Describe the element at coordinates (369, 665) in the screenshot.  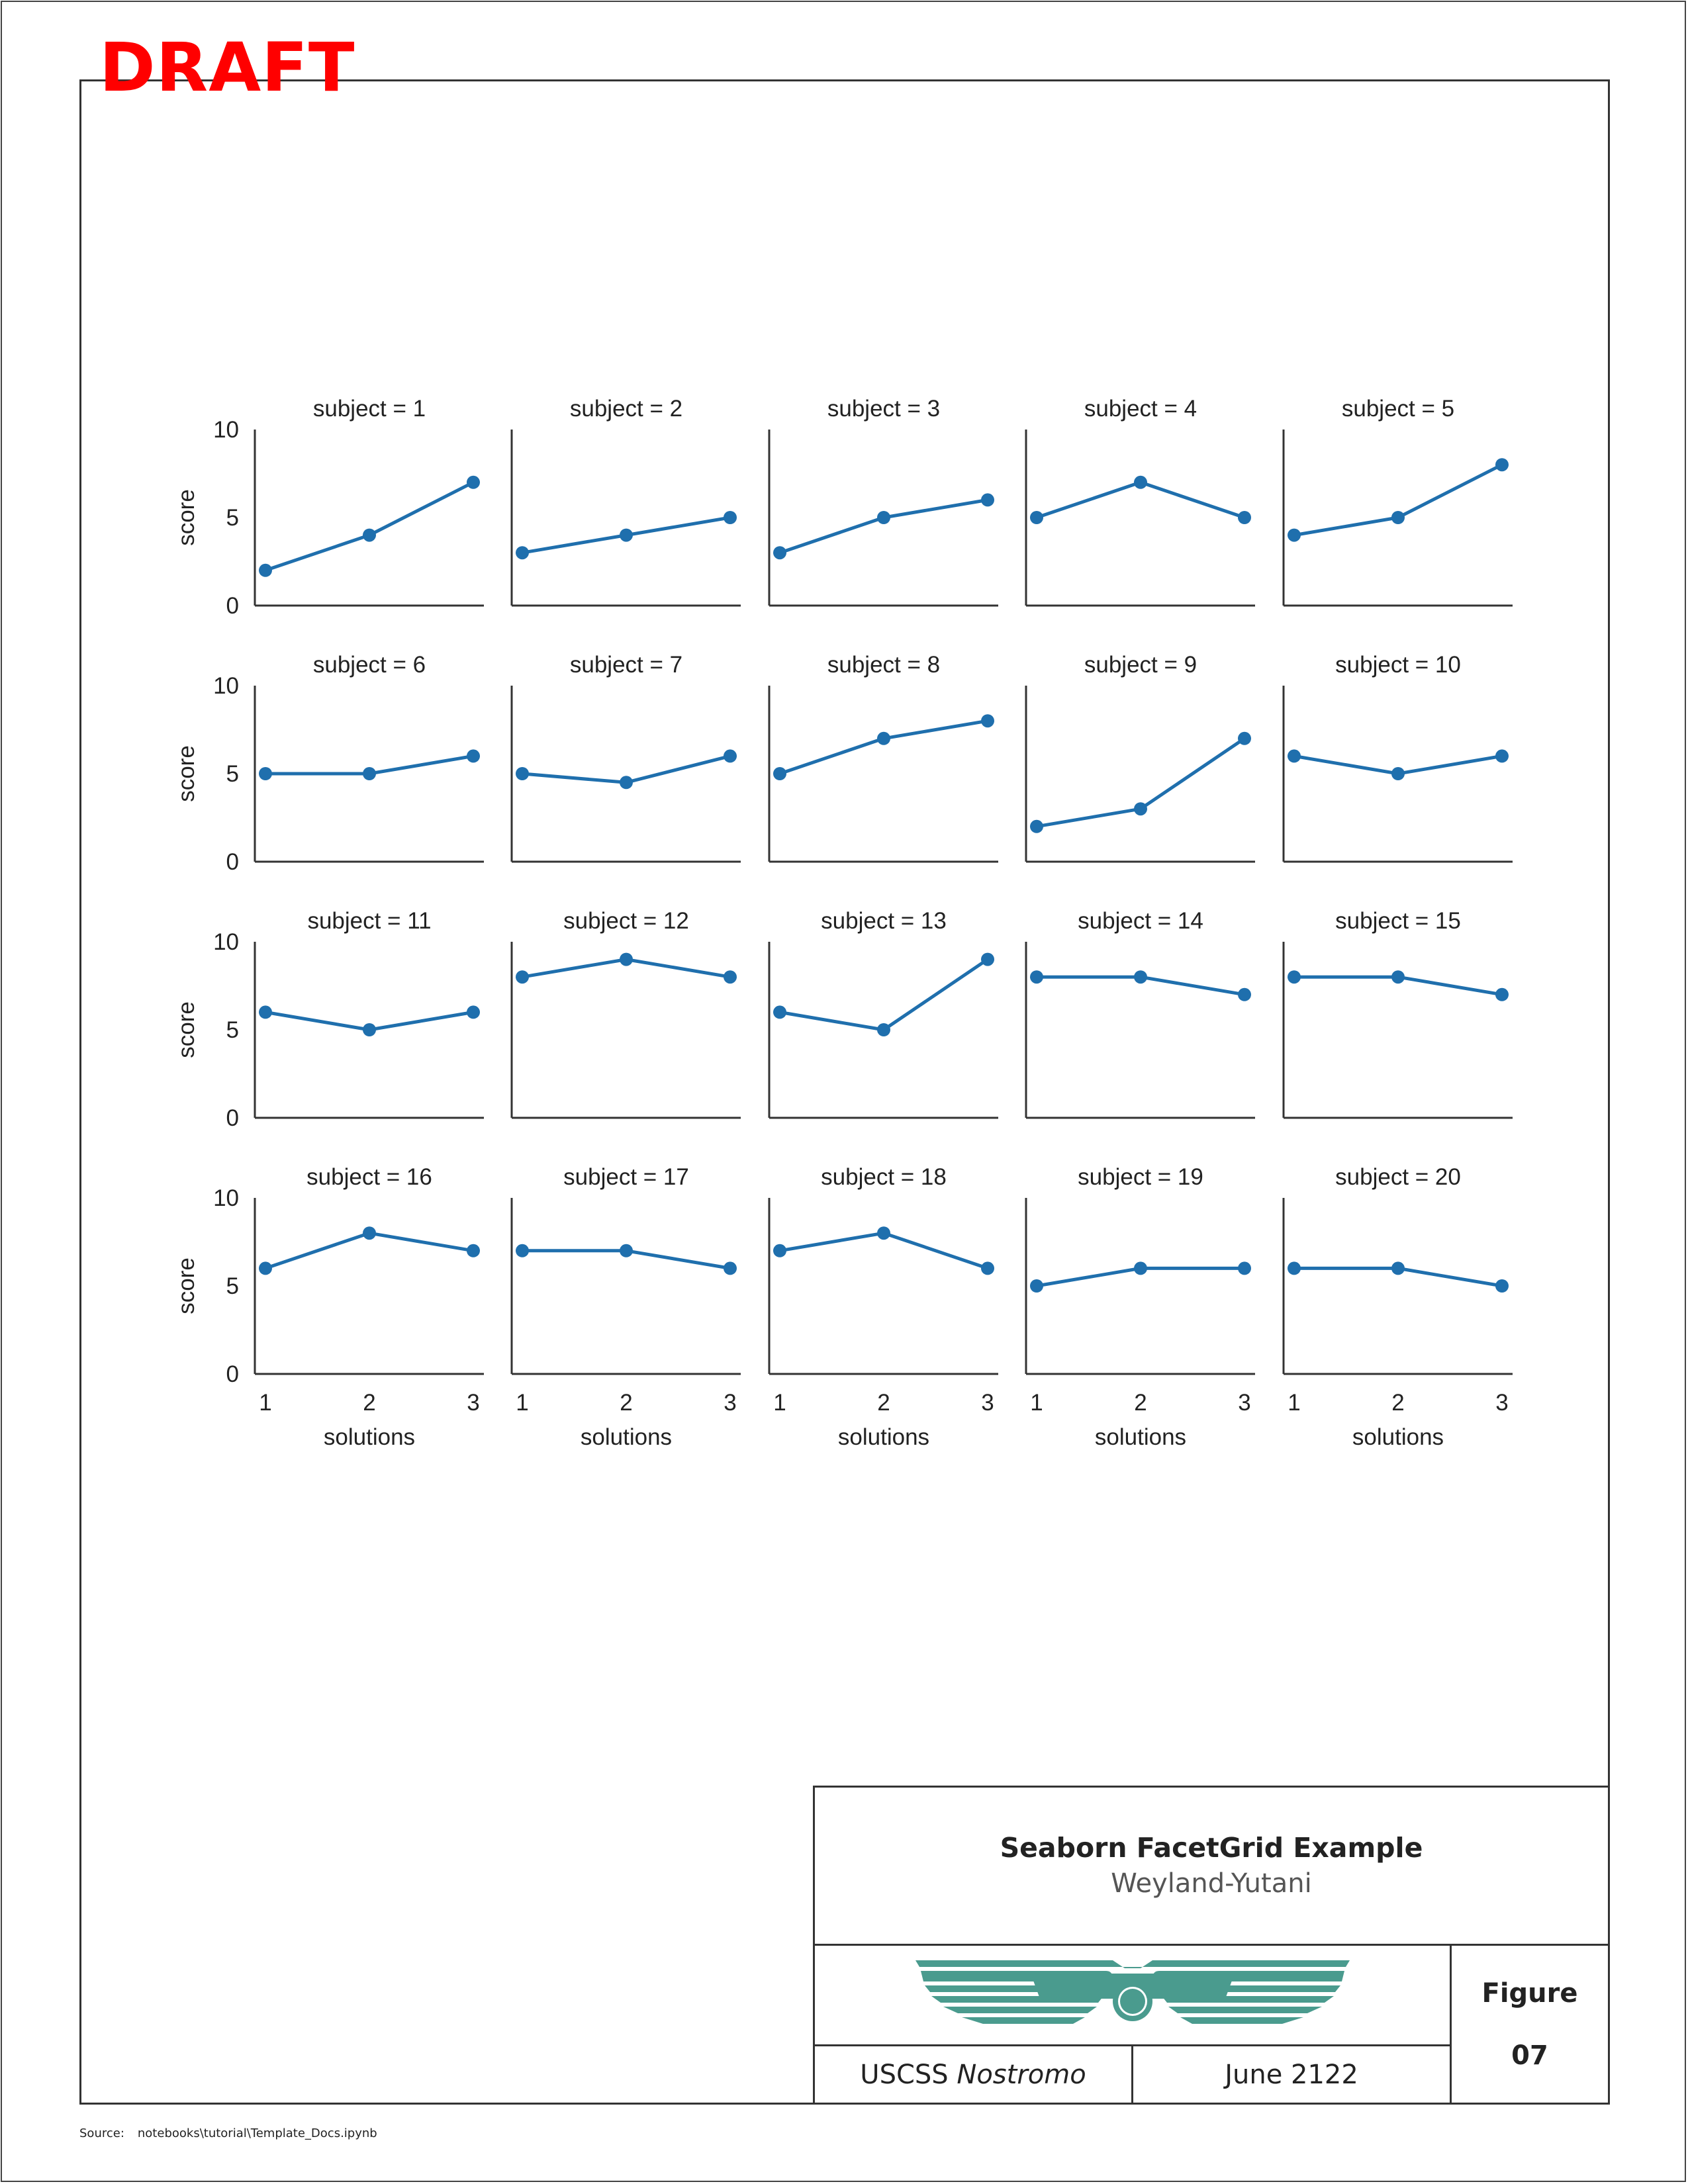
I see `facet-title: subject = 6` at that location.